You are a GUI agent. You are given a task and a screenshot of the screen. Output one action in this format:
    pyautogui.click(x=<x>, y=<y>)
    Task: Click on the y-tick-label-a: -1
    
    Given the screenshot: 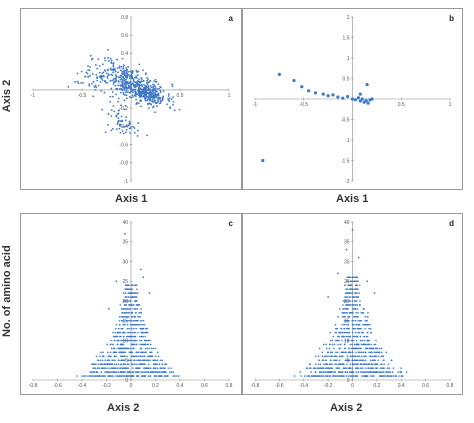 What is the action you would take?
    pyautogui.click(x=126, y=182)
    